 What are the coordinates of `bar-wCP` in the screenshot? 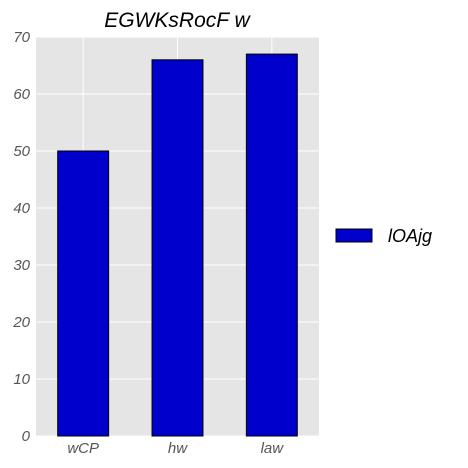 It's located at (83, 293).